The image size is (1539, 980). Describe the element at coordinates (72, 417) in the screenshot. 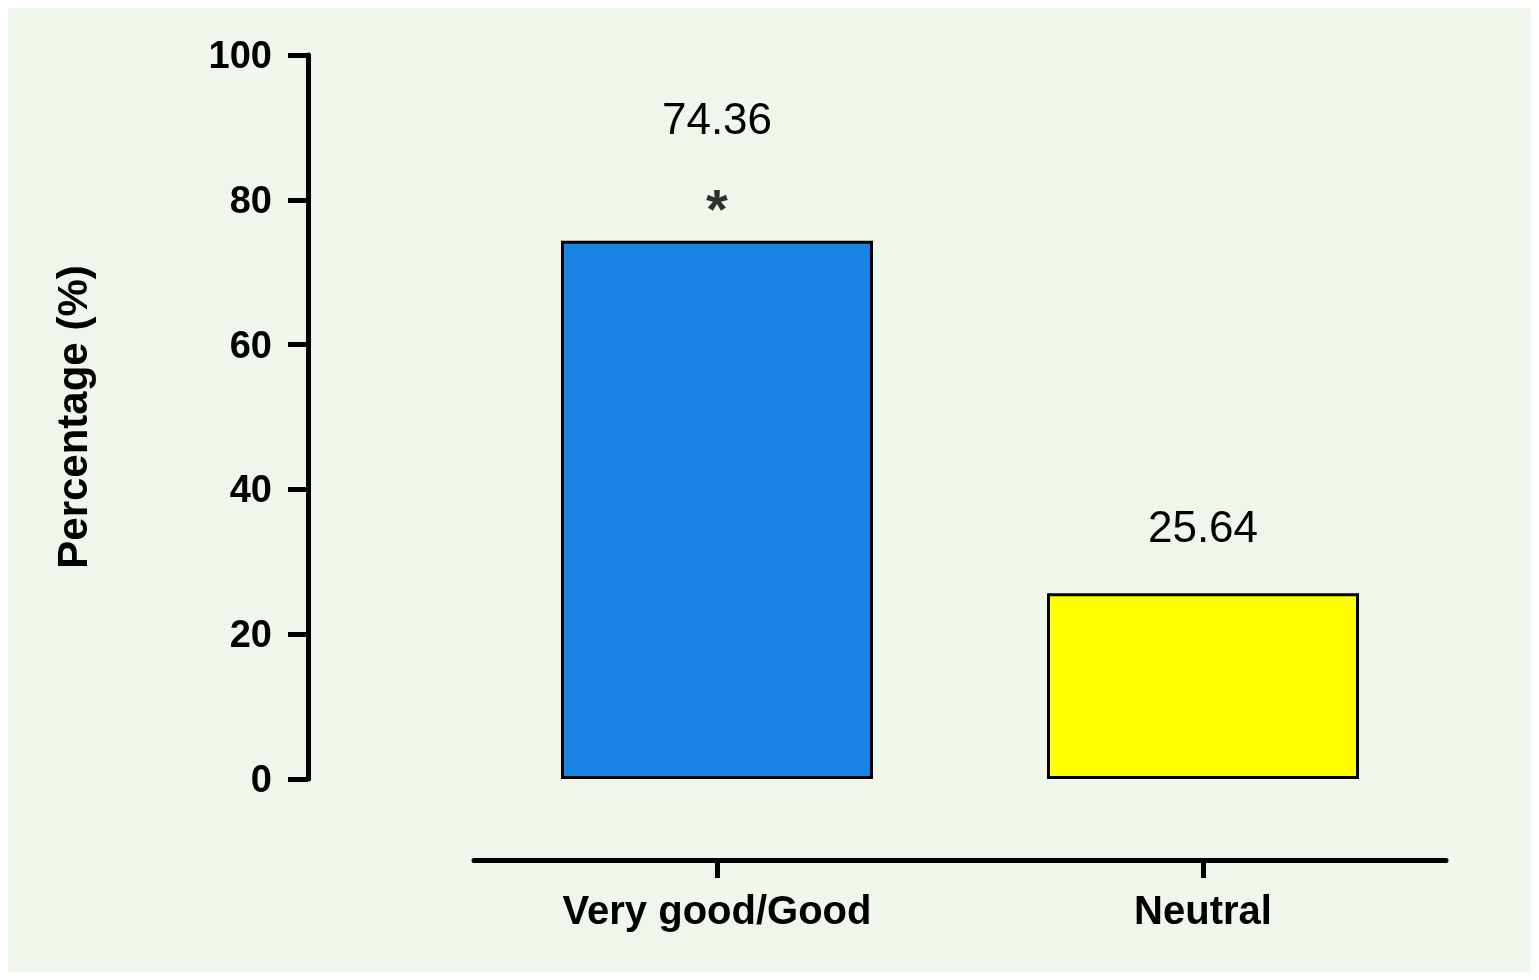

I see `y-axis-title: Percentage (%)` at that location.